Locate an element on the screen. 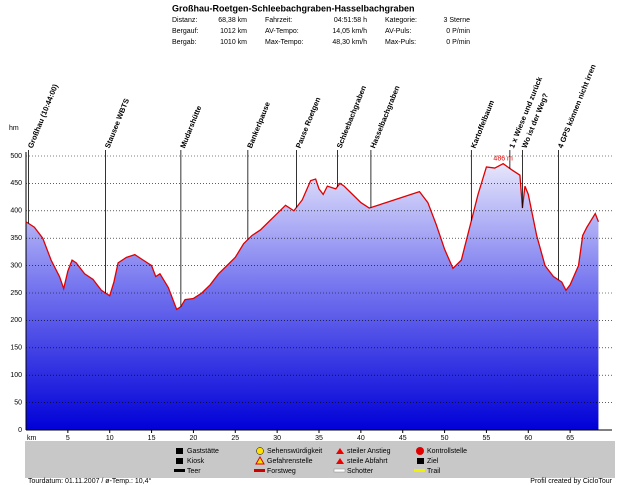 The height and width of the screenshot is (485, 640). x-tick-label: 65 is located at coordinates (570, 438).